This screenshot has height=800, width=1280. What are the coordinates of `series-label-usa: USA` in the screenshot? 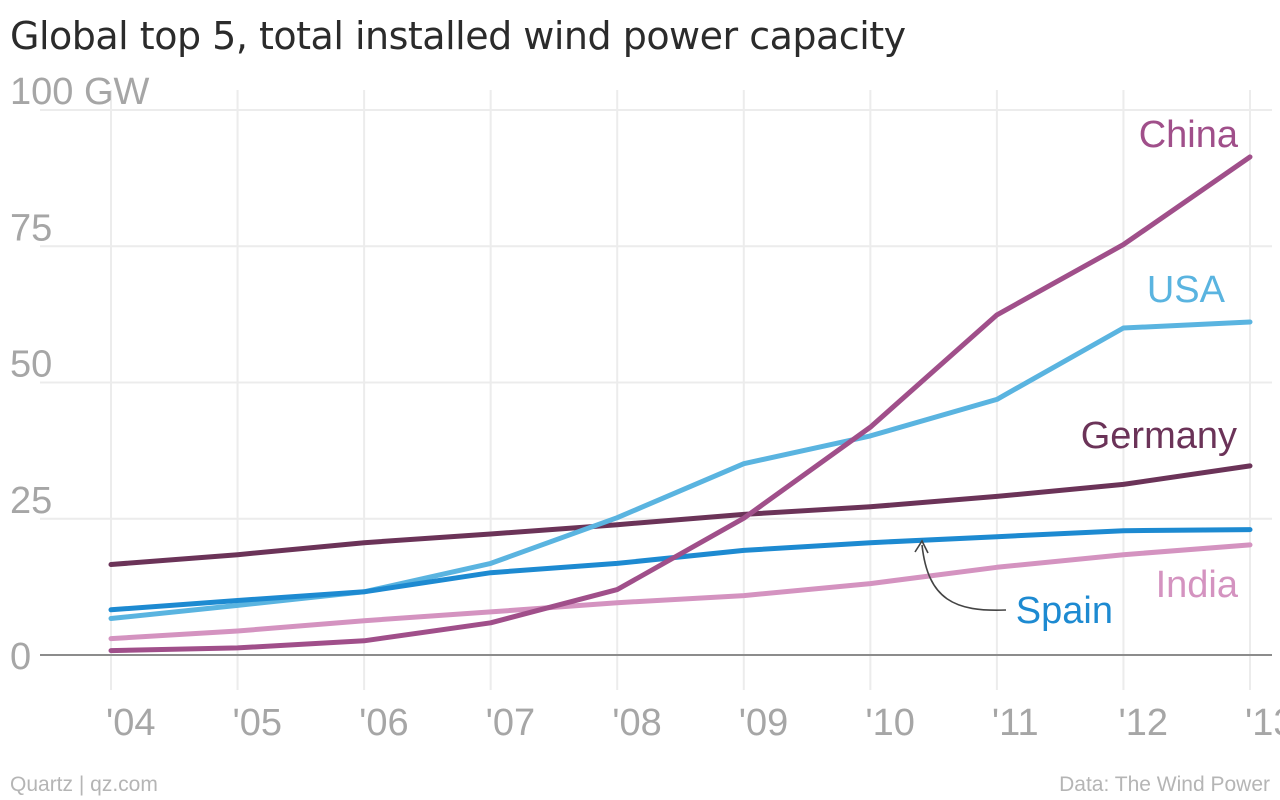 It's located at (1186, 290).